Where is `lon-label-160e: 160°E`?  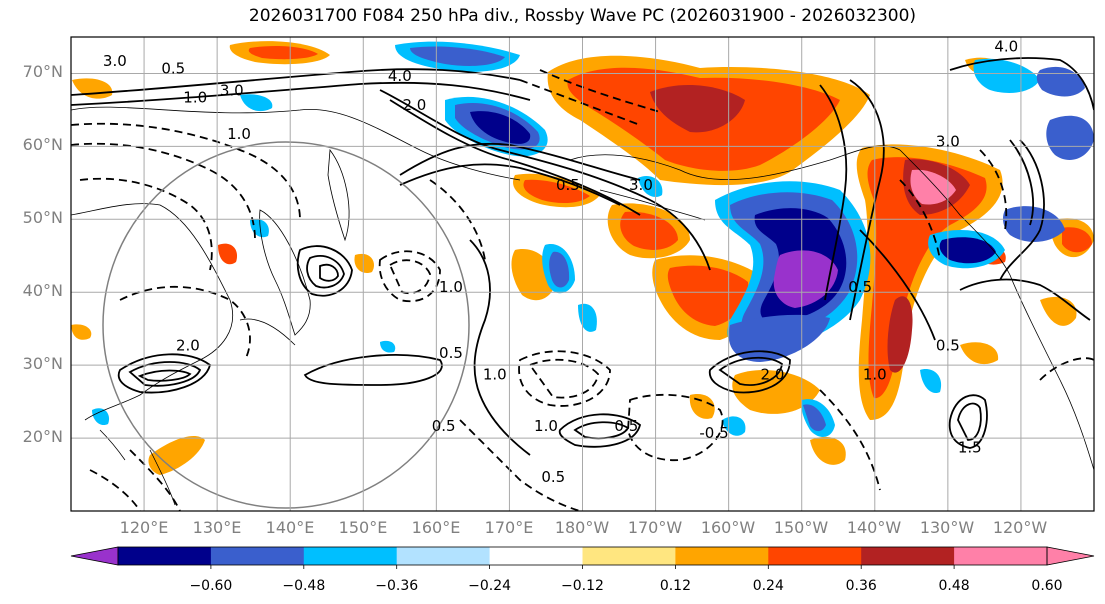
lon-label-160e: 160°E is located at coordinates (436, 527).